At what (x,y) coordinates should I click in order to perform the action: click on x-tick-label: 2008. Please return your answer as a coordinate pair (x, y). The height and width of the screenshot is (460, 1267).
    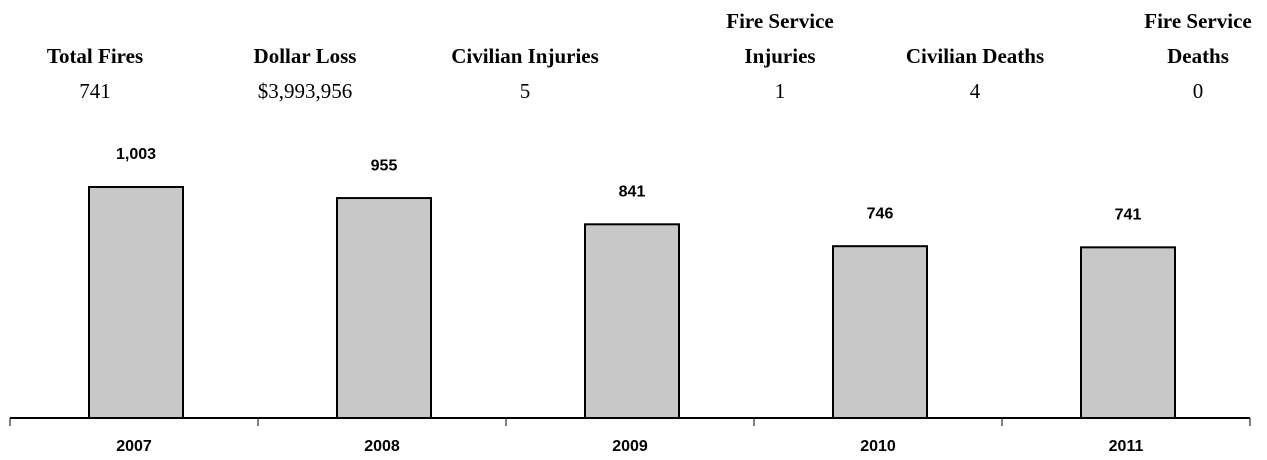
    Looking at the image, I should click on (382, 446).